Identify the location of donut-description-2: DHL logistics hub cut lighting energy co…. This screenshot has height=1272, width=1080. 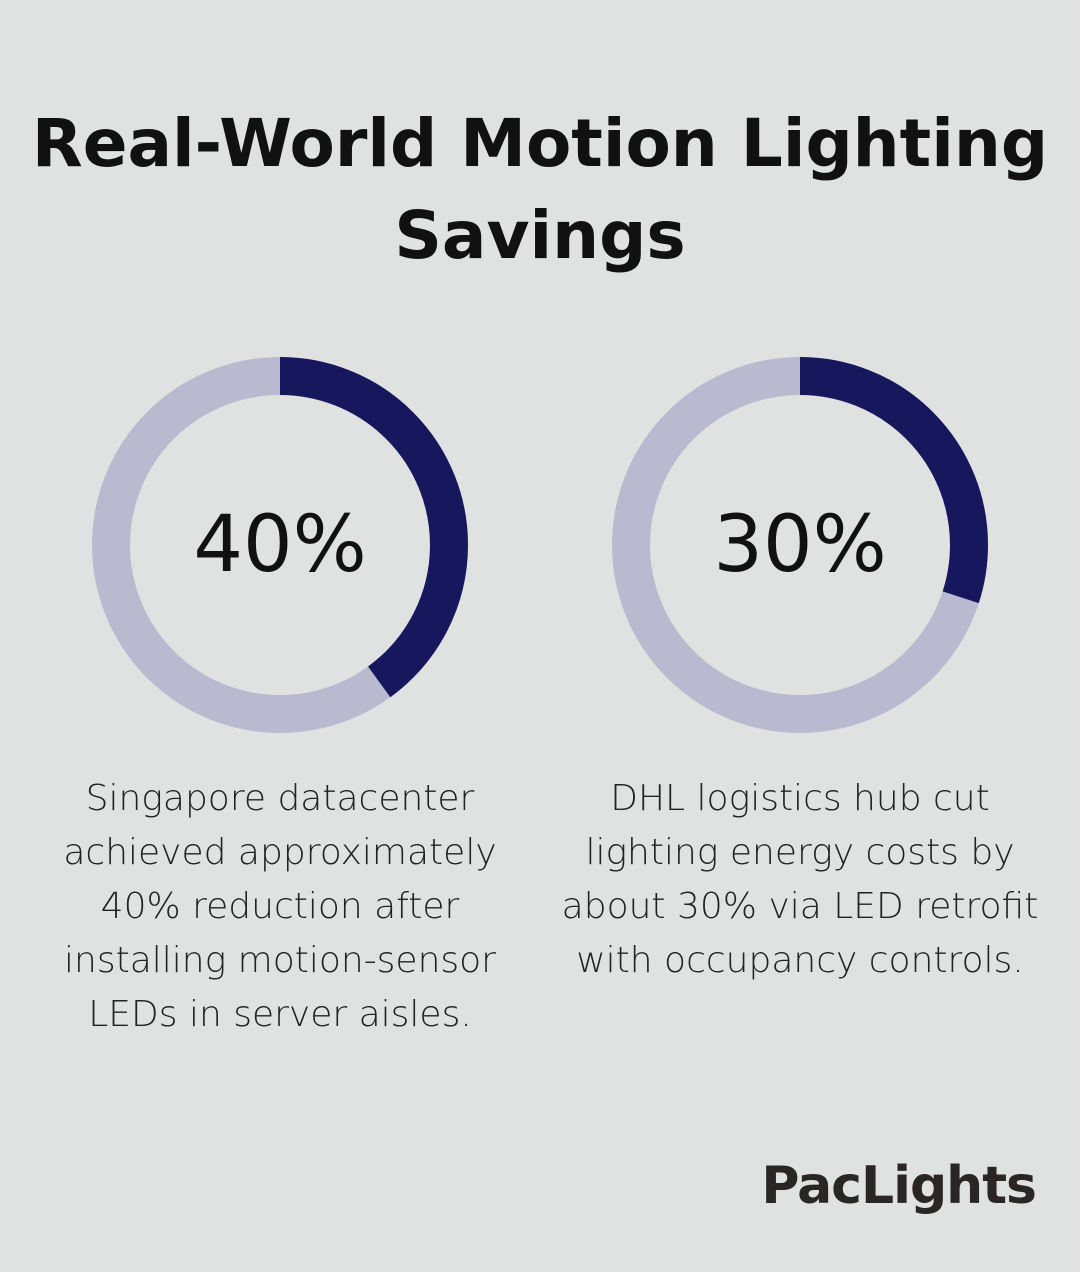
(800, 879).